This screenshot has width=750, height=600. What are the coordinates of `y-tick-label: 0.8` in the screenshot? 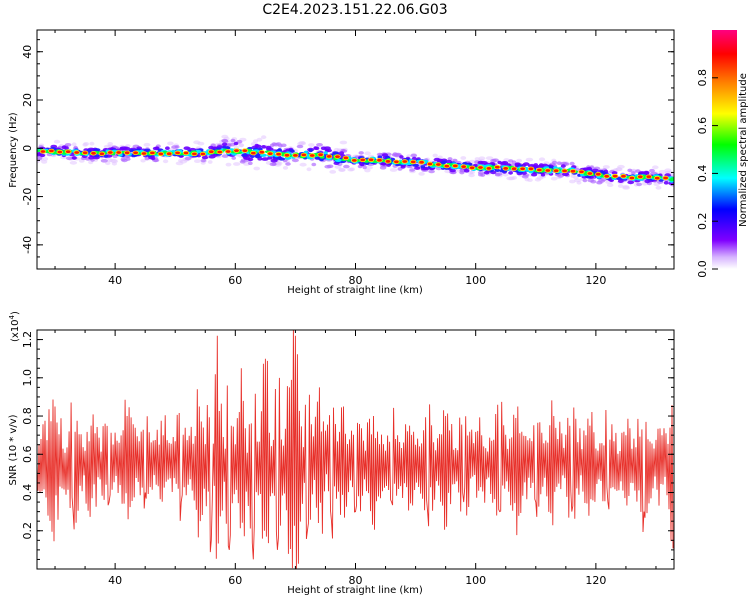 It's located at (27, 416).